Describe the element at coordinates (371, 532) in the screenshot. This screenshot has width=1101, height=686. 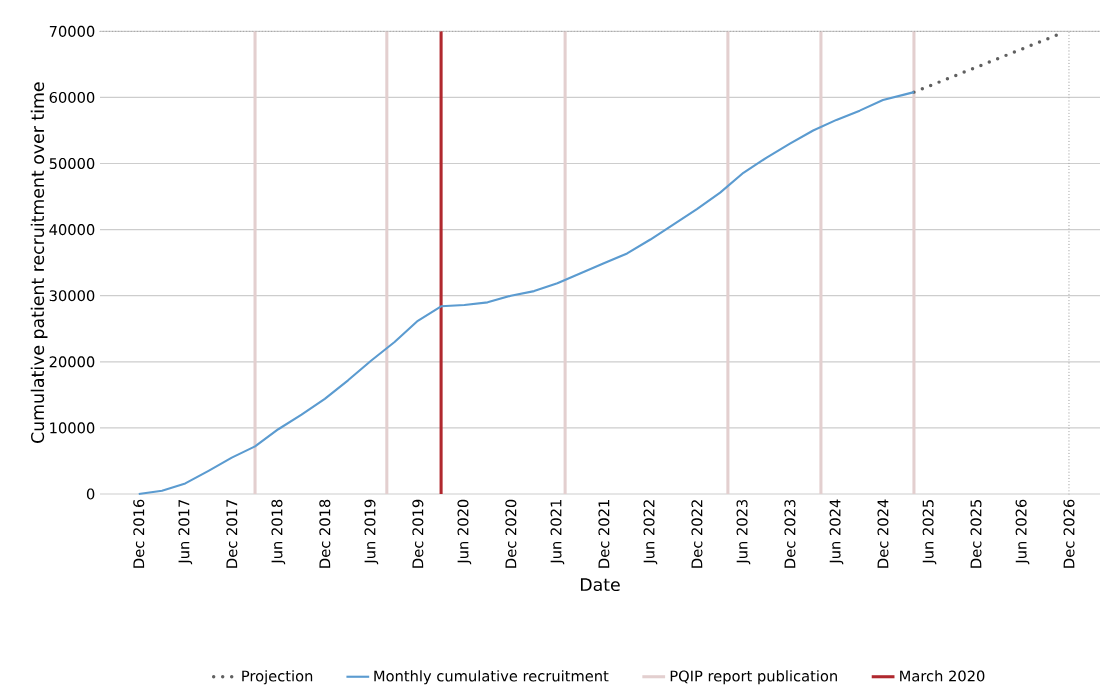
I see `x-tick-label: Jun 2019` at that location.